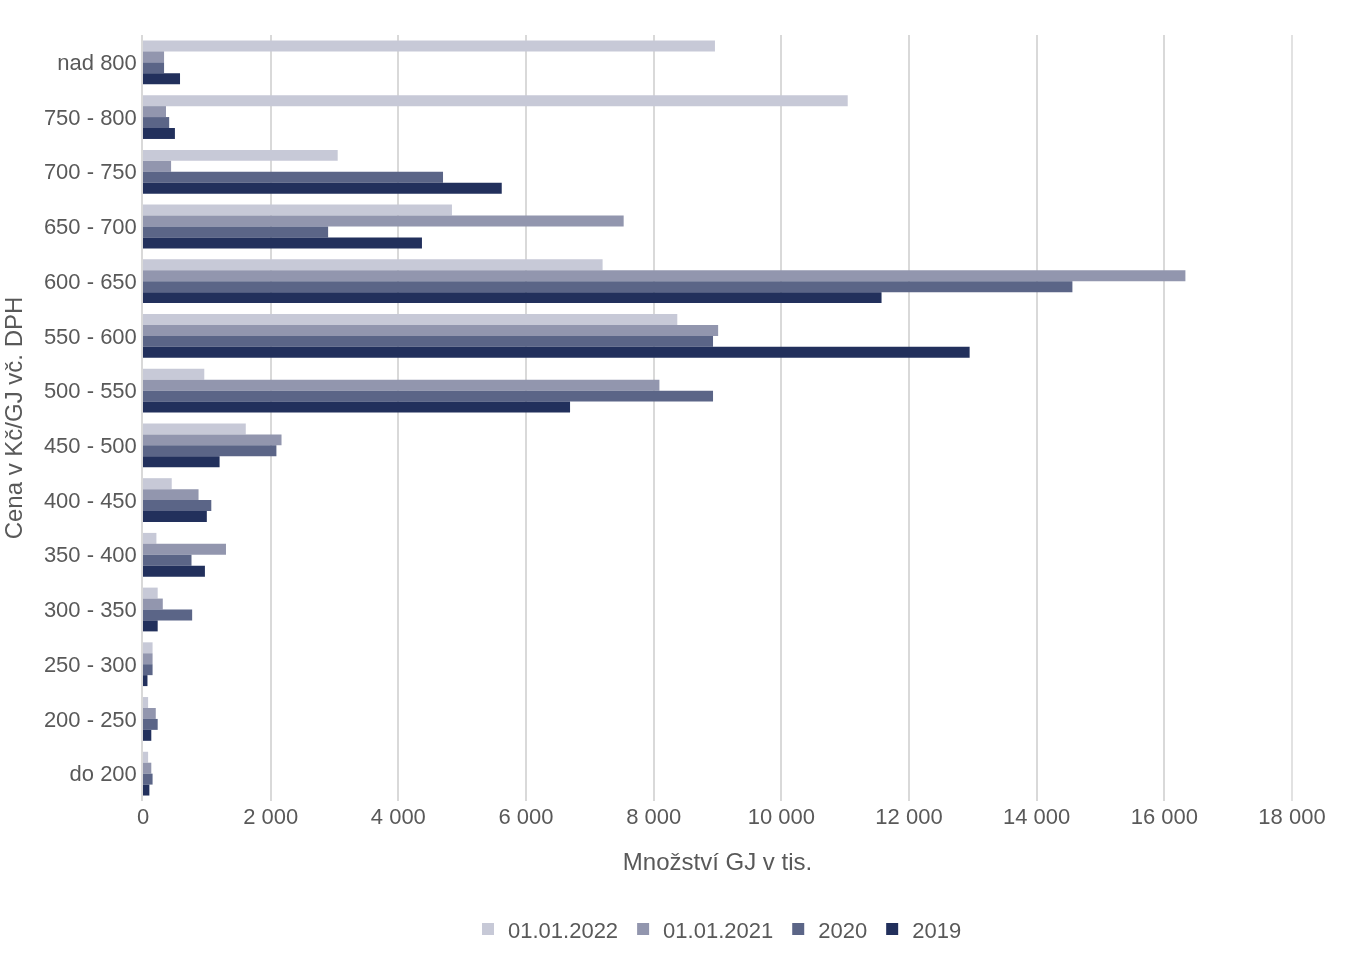  What do you see at coordinates (1292, 816) in the screenshot?
I see `x-tick-label: 18 000` at bounding box center [1292, 816].